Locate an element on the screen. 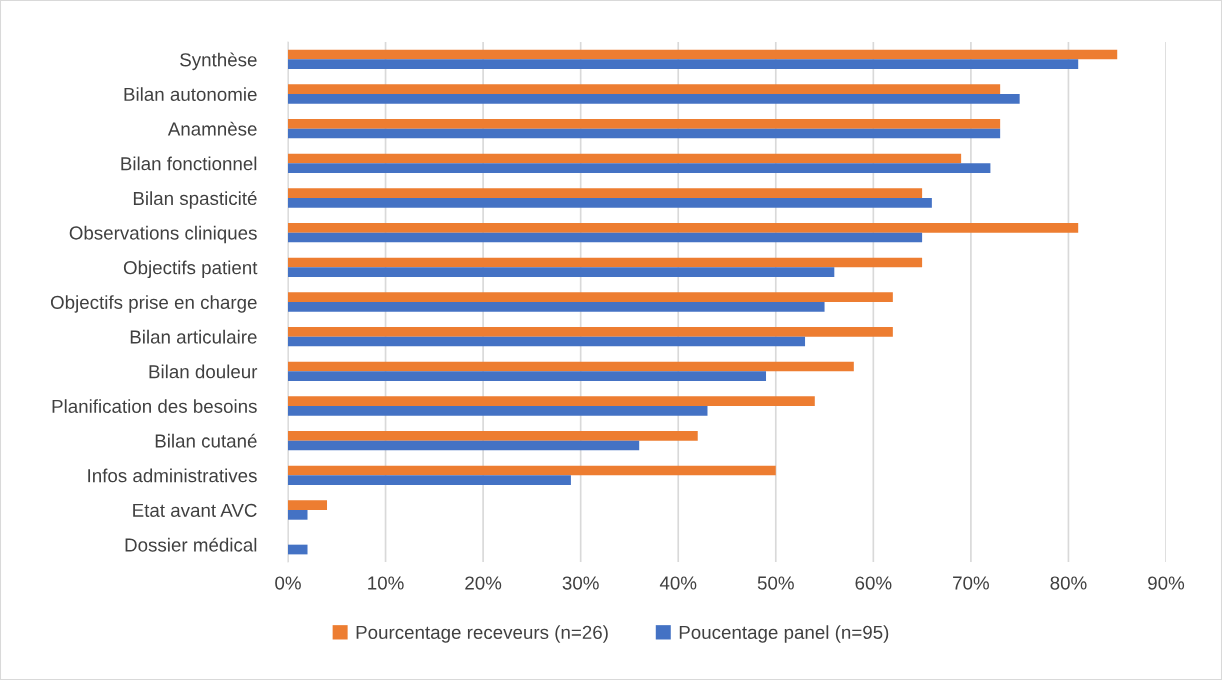 The width and height of the screenshot is (1222, 680). y-tick-label: Anamnèse is located at coordinates (212, 128).